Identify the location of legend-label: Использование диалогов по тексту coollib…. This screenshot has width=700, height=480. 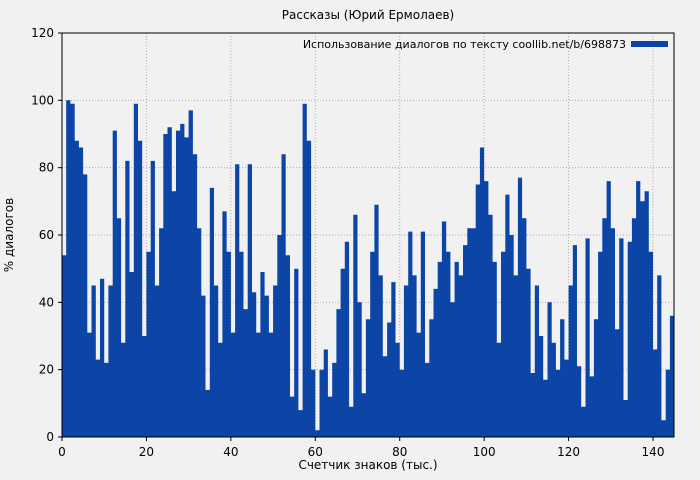
(464, 44).